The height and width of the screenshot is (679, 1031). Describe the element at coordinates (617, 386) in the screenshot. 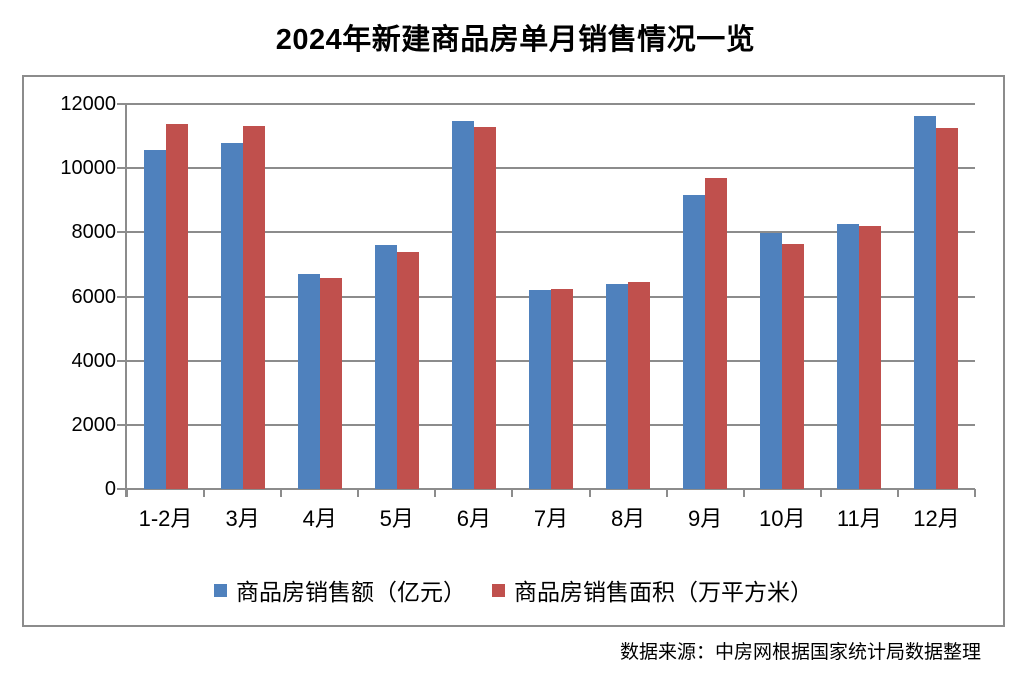

I see `bar-8月-商品房销售额（亿元）` at that location.